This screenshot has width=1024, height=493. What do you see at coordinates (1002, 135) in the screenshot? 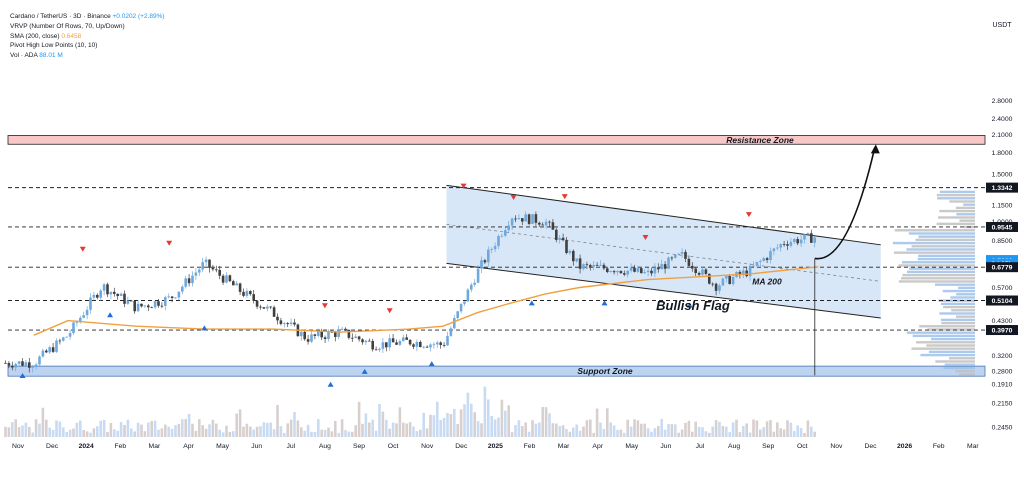
I see `y-tick-label: 2.1000` at bounding box center [1002, 135].